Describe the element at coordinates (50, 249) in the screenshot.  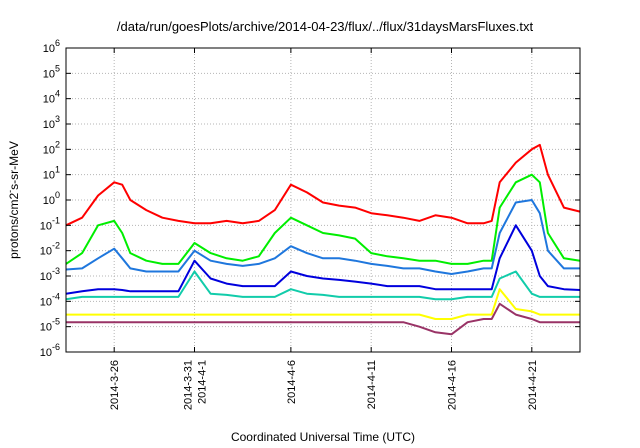
I see `y-tick-label: 10⁻²` at that location.